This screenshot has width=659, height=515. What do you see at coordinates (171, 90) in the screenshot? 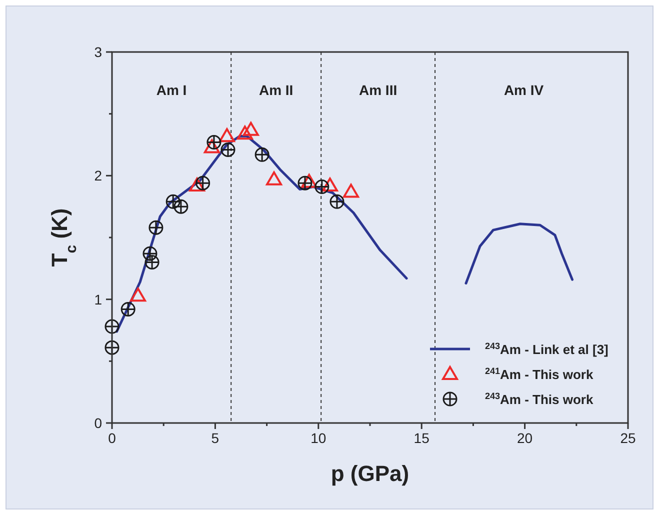
I see `annotation: Am I` at bounding box center [171, 90].